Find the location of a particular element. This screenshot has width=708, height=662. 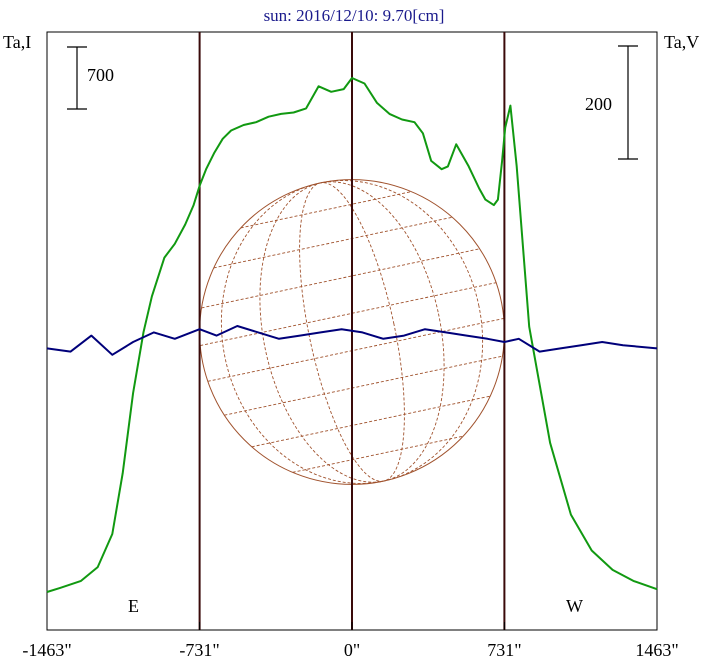

x-tick-label: 731" is located at coordinates (504, 650).